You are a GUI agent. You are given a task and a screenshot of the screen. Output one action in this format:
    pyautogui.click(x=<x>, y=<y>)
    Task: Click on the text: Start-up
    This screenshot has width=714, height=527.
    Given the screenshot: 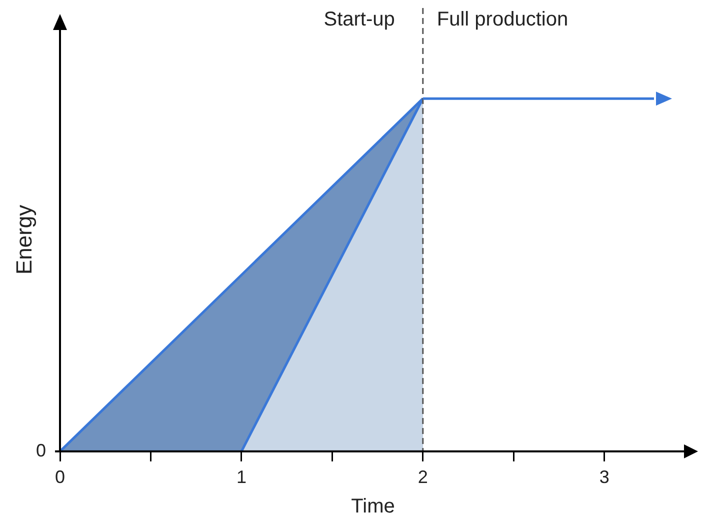 What is the action you would take?
    pyautogui.click(x=359, y=19)
    